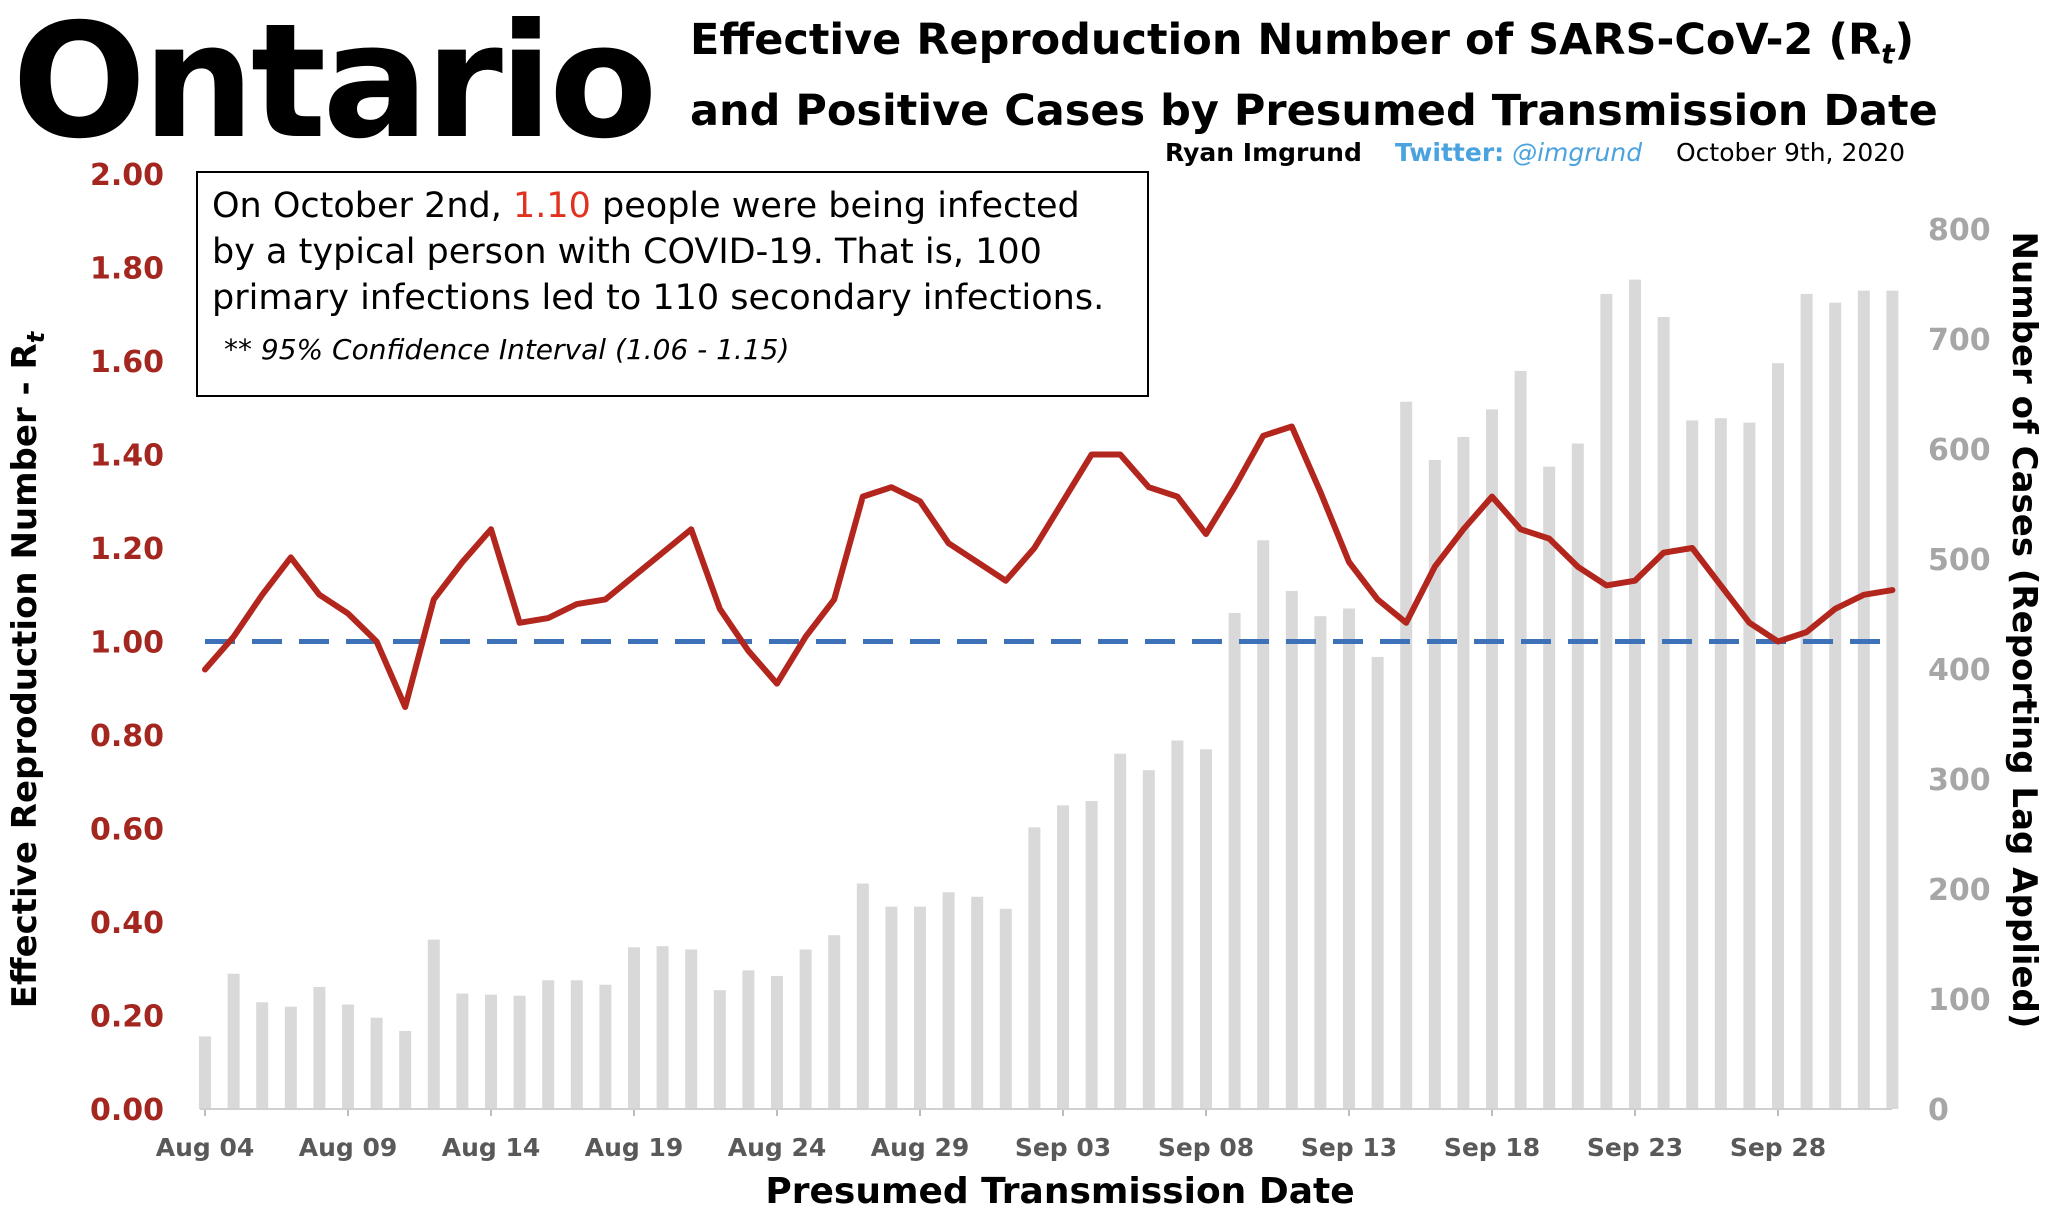 The image size is (2048, 1210). What do you see at coordinates (127, 1110) in the screenshot?
I see `left-tick-label: 0.00` at bounding box center [127, 1110].